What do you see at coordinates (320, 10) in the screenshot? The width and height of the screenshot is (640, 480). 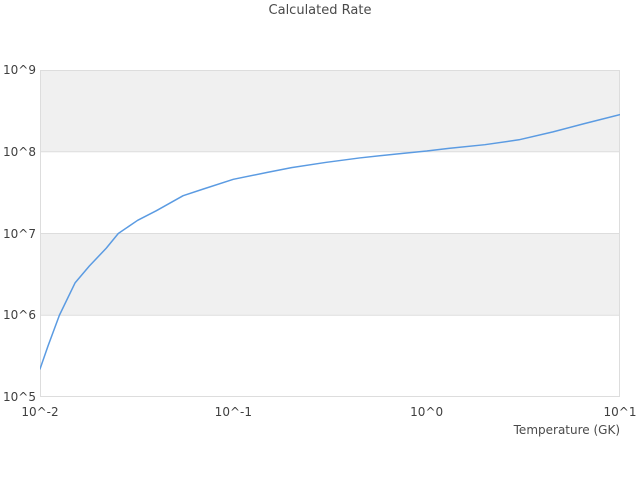 I see `chart-title: Calculated Rate` at bounding box center [320, 10].